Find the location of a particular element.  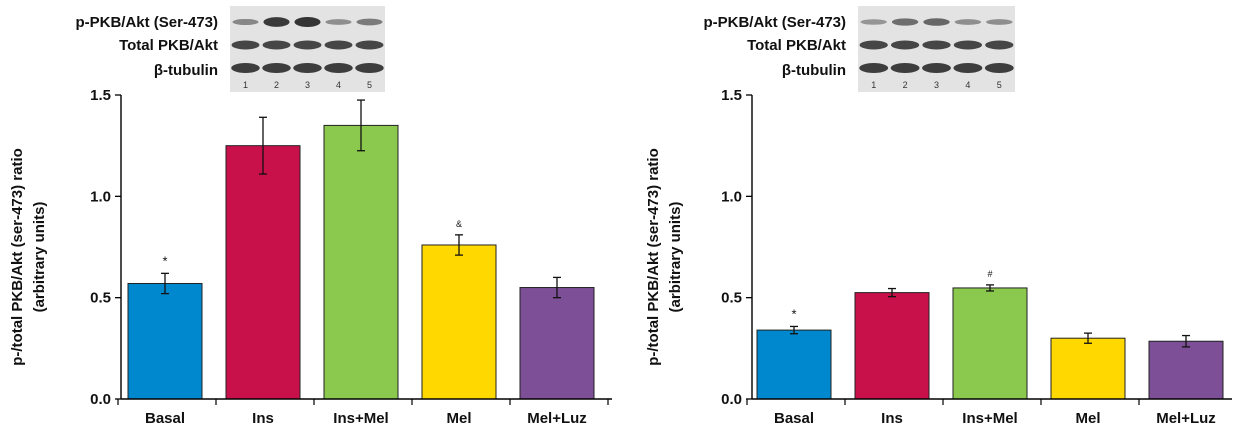

y-tick-label: 1.5 is located at coordinates (100, 95).